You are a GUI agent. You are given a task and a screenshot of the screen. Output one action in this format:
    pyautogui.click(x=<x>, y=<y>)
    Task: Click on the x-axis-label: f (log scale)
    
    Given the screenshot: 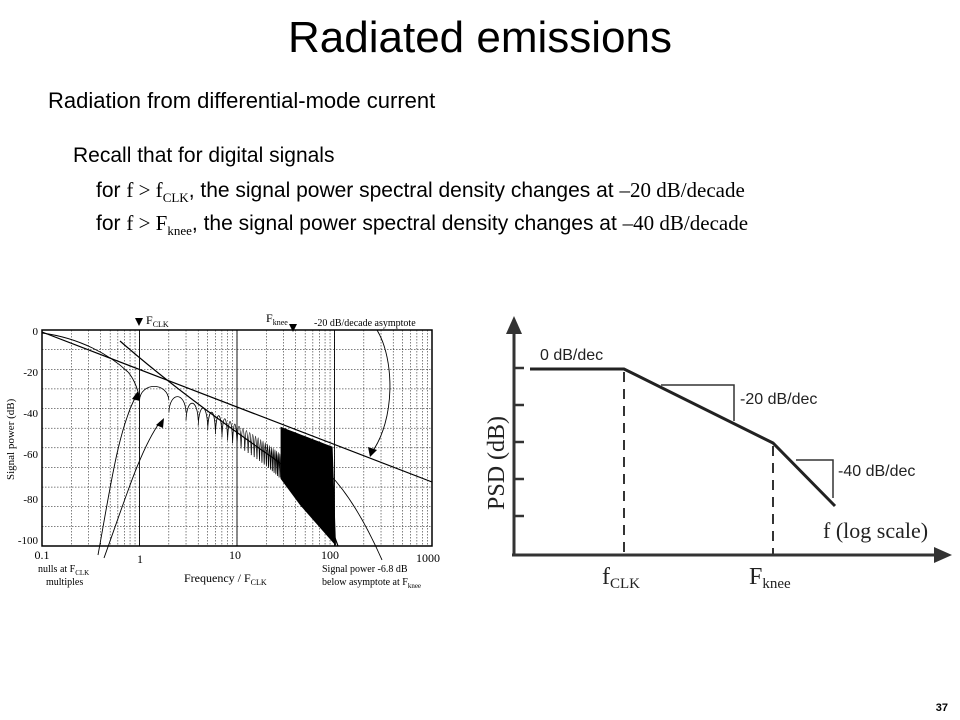 What is the action you would take?
    pyautogui.click(x=875, y=530)
    